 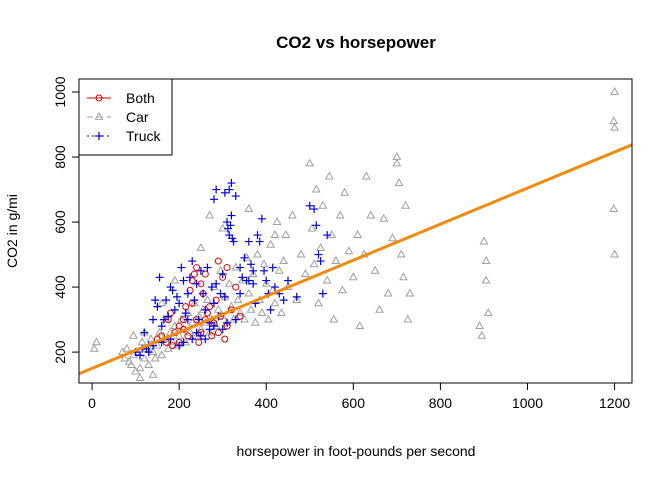 I want to click on legend-marker-both, so click(x=99, y=98).